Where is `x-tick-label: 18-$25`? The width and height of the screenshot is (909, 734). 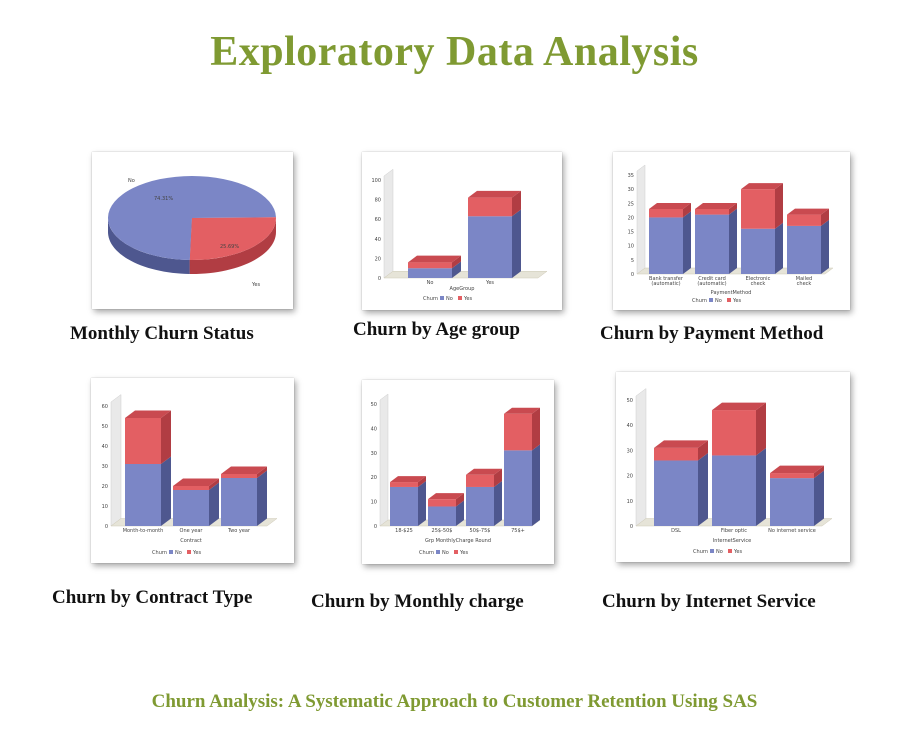
x-tick-label: 18-$25 is located at coordinates (404, 531).